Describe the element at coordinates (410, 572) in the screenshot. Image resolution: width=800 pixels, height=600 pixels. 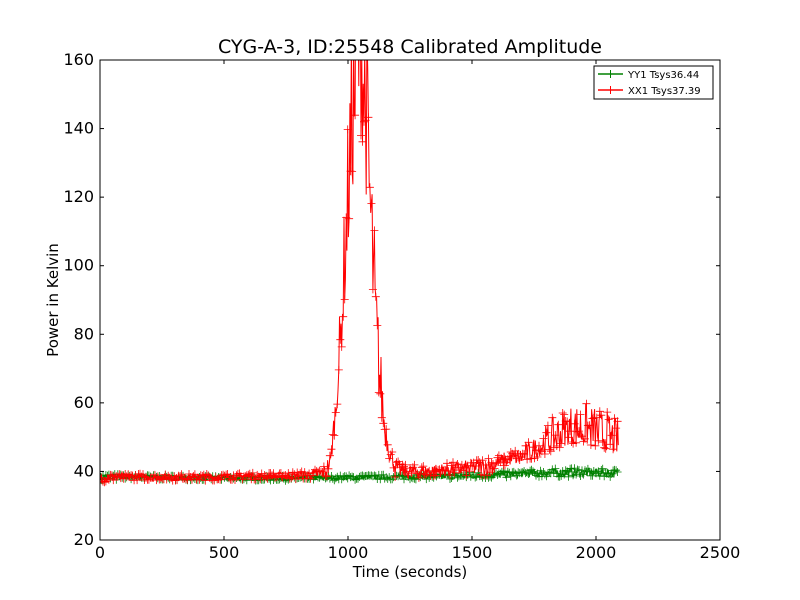
I see `x-axis-label: Time (seconds)` at that location.